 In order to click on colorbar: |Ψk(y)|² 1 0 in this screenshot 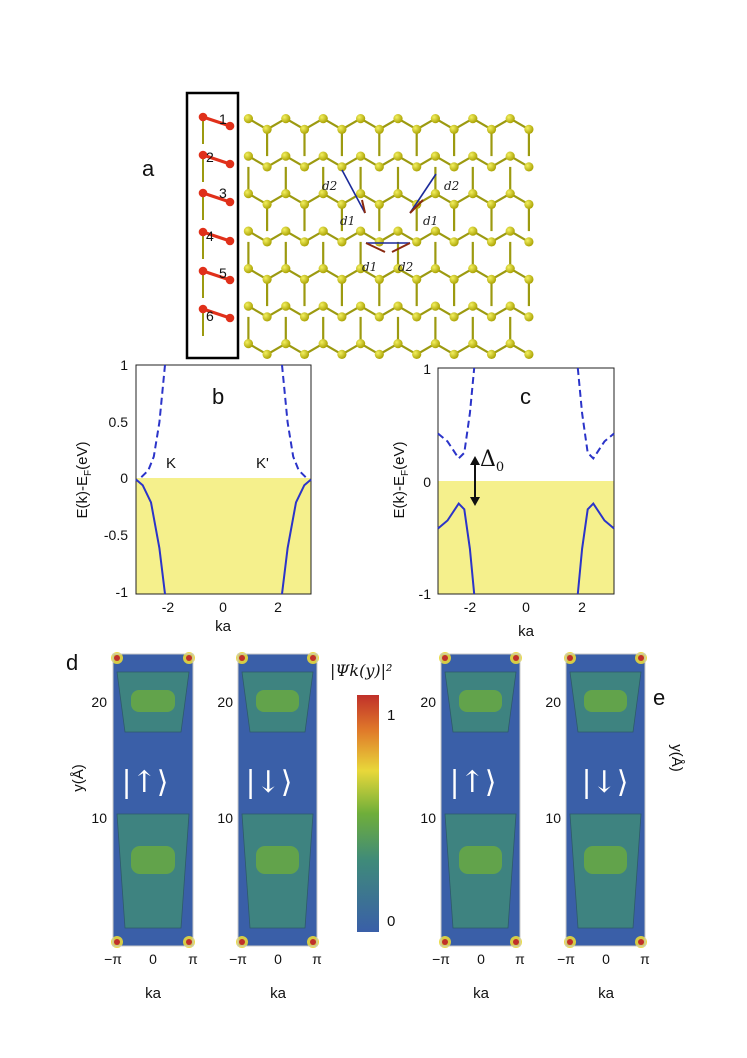, I will do `click(362, 796)`.